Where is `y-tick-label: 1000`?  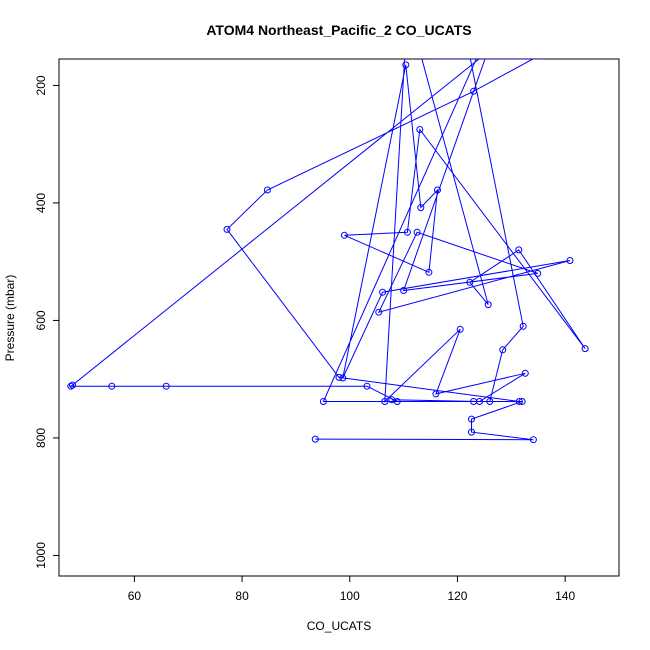 y-tick-label: 1000 is located at coordinates (41, 555).